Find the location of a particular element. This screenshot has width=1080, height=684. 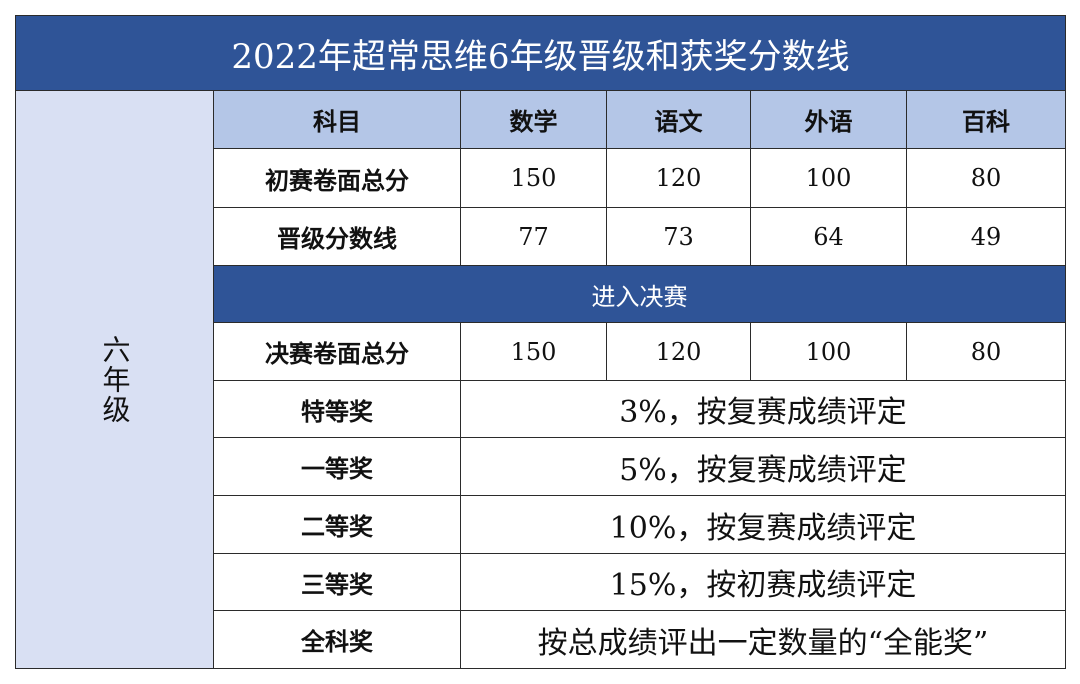

row-label: 晋级分数线 is located at coordinates (337, 236).